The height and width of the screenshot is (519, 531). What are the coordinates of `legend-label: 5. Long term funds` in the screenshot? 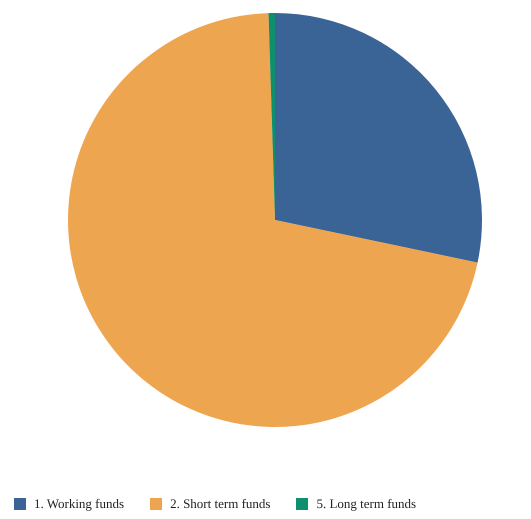 It's located at (366, 504).